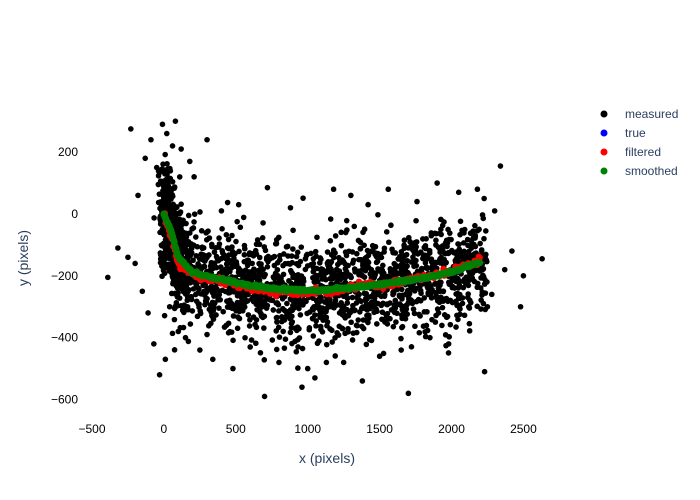 The image size is (700, 500). Describe the element at coordinates (327, 458) in the screenshot. I see `x-axis-title: x (pixels)` at that location.